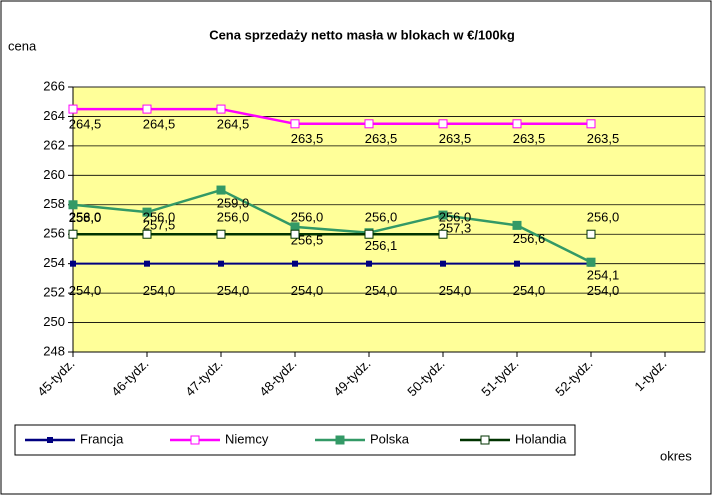  I want to click on y-tick-label: 250, so click(54, 321).